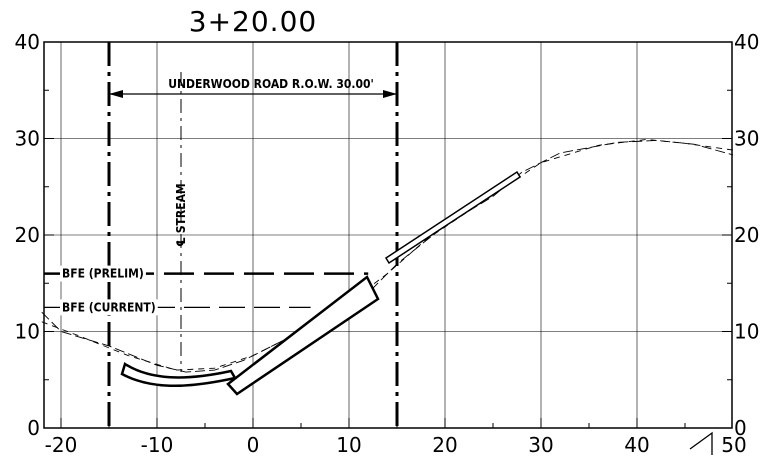 The image size is (767, 461). Describe the element at coordinates (157, 445) in the screenshot. I see `x-tick-label: -10` at that location.